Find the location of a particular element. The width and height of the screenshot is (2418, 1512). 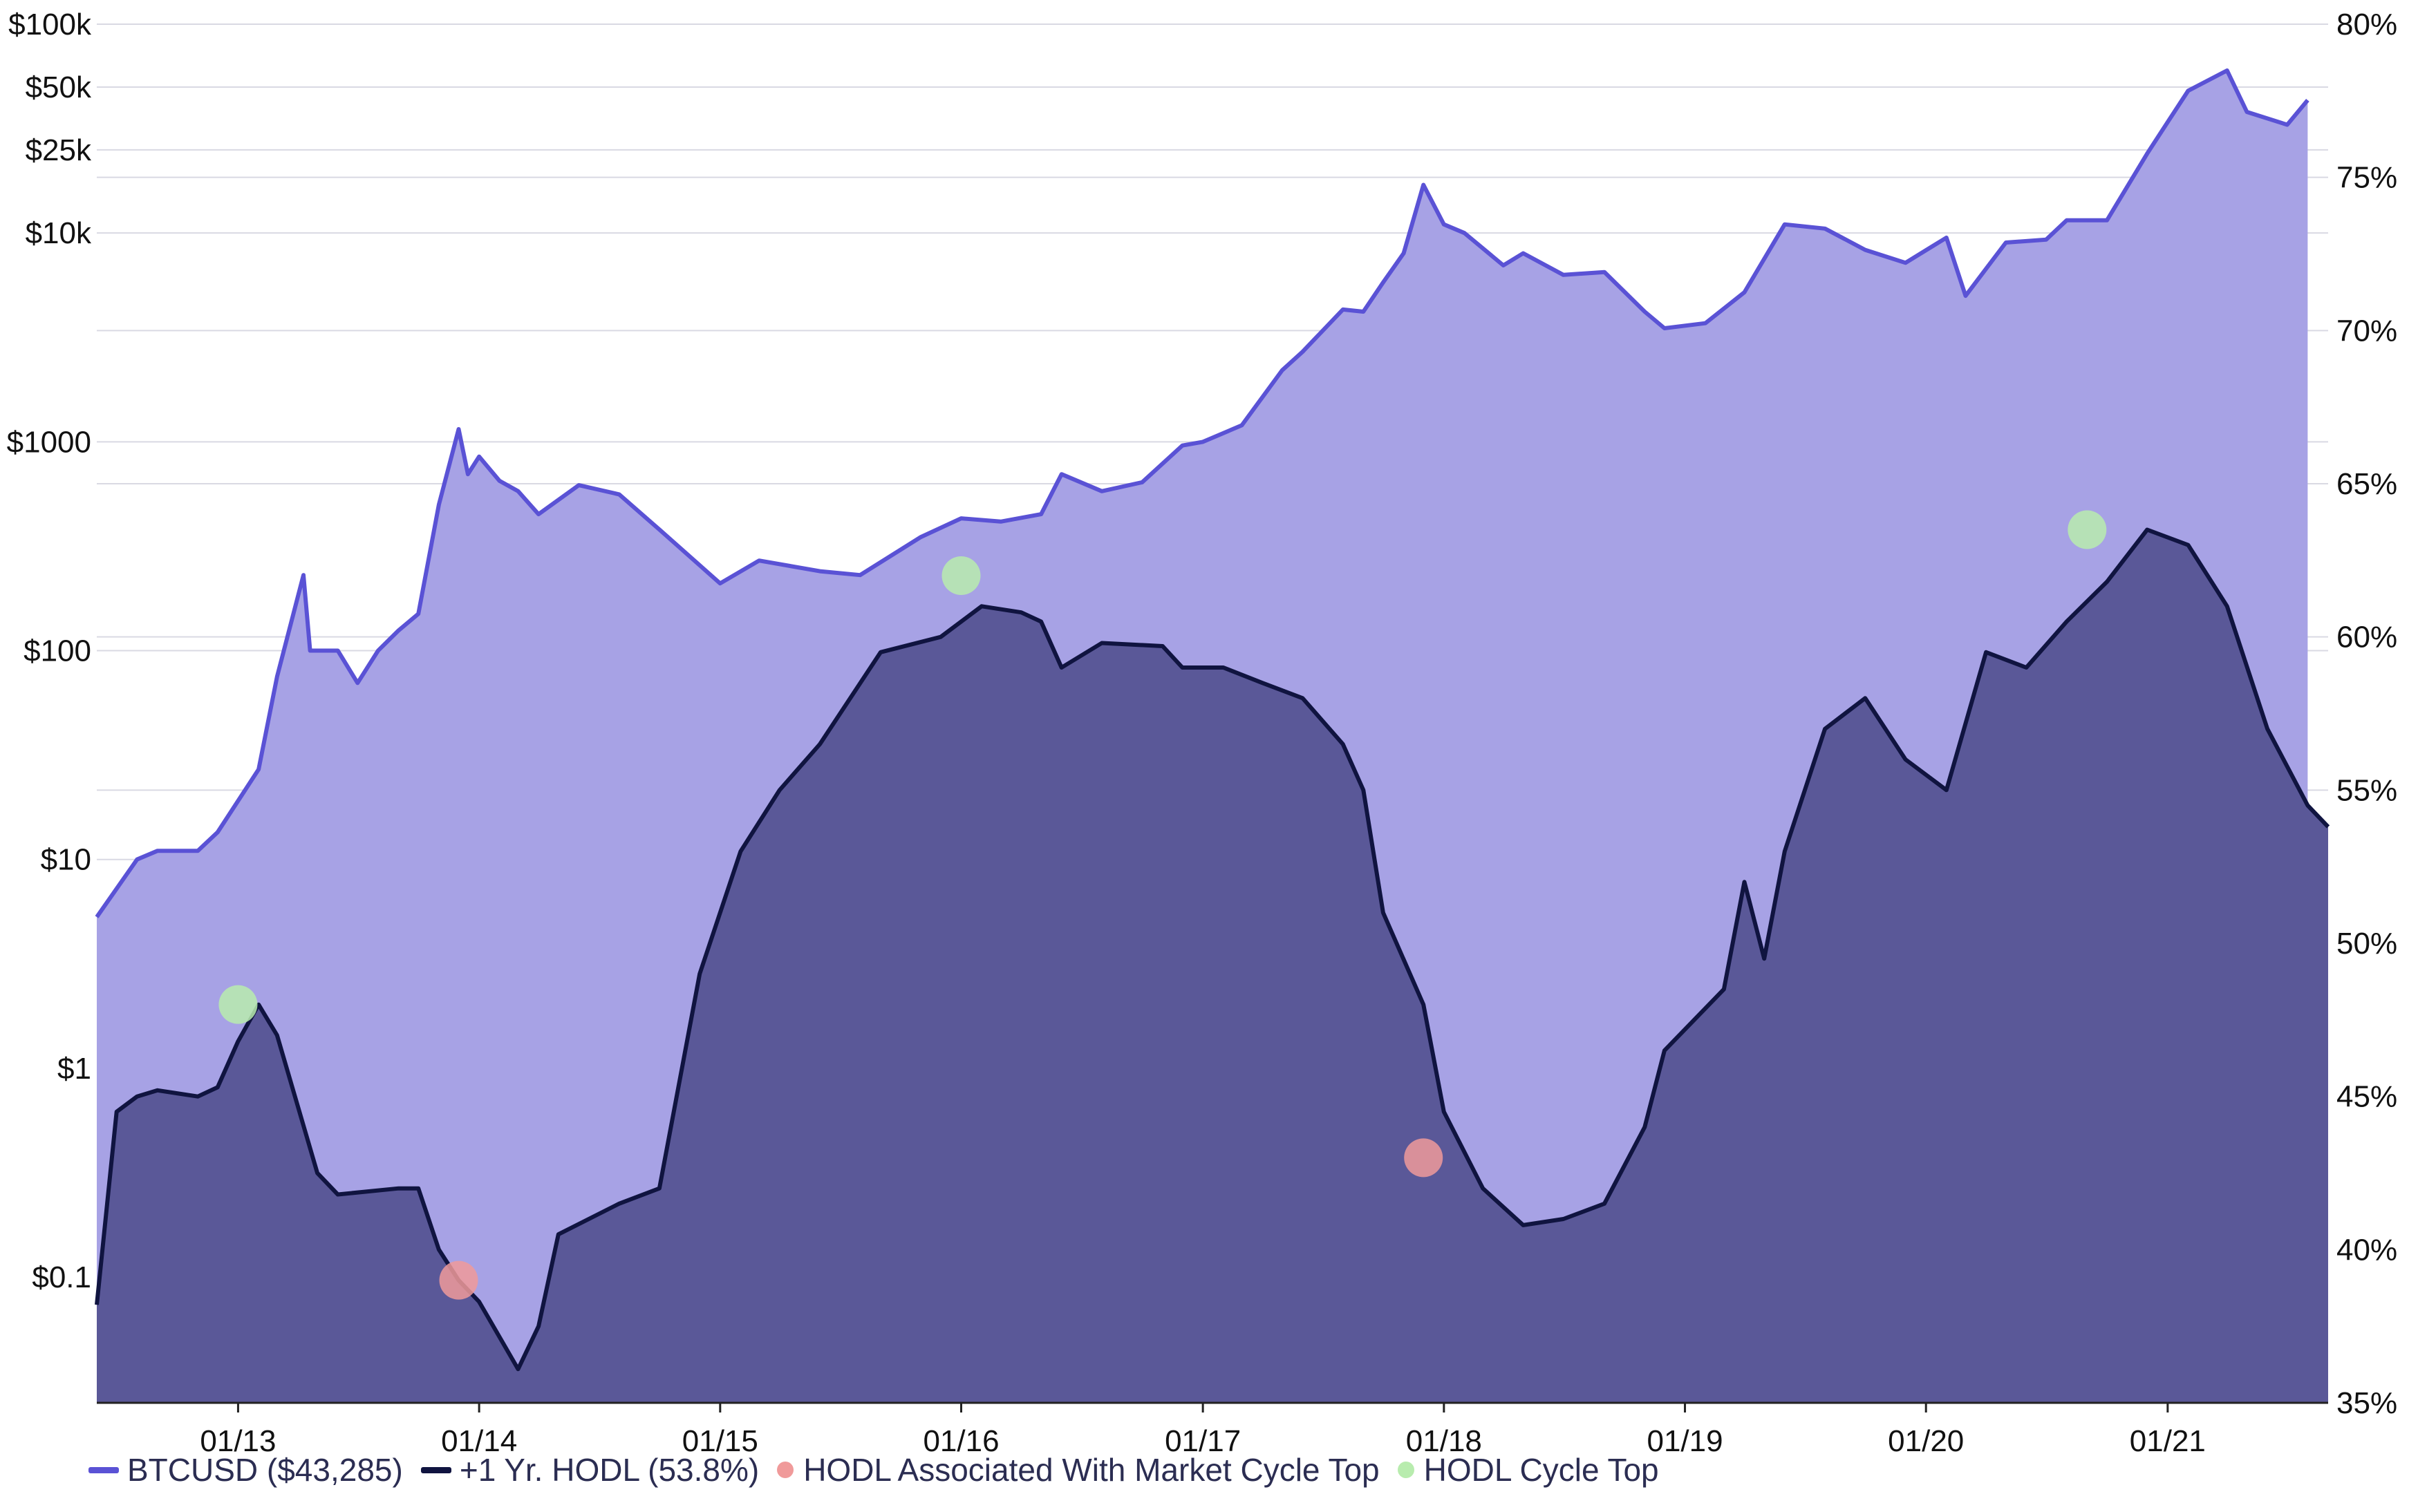

legend-item-market-cycle-top: HODL Associated With Market Cycle Top is located at coordinates (1078, 1470).